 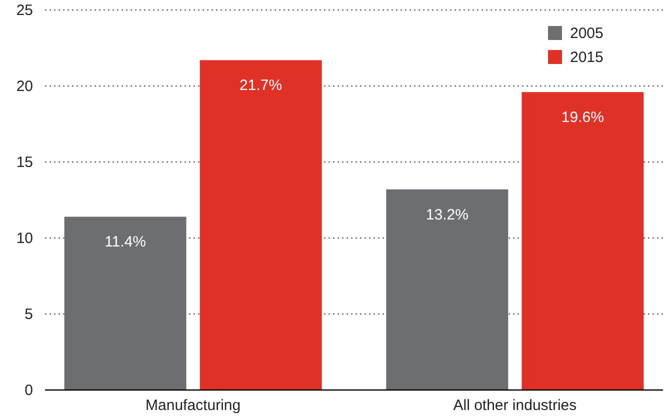 What do you see at coordinates (24, 10) in the screenshot?
I see `y-tick-label: 25` at bounding box center [24, 10].